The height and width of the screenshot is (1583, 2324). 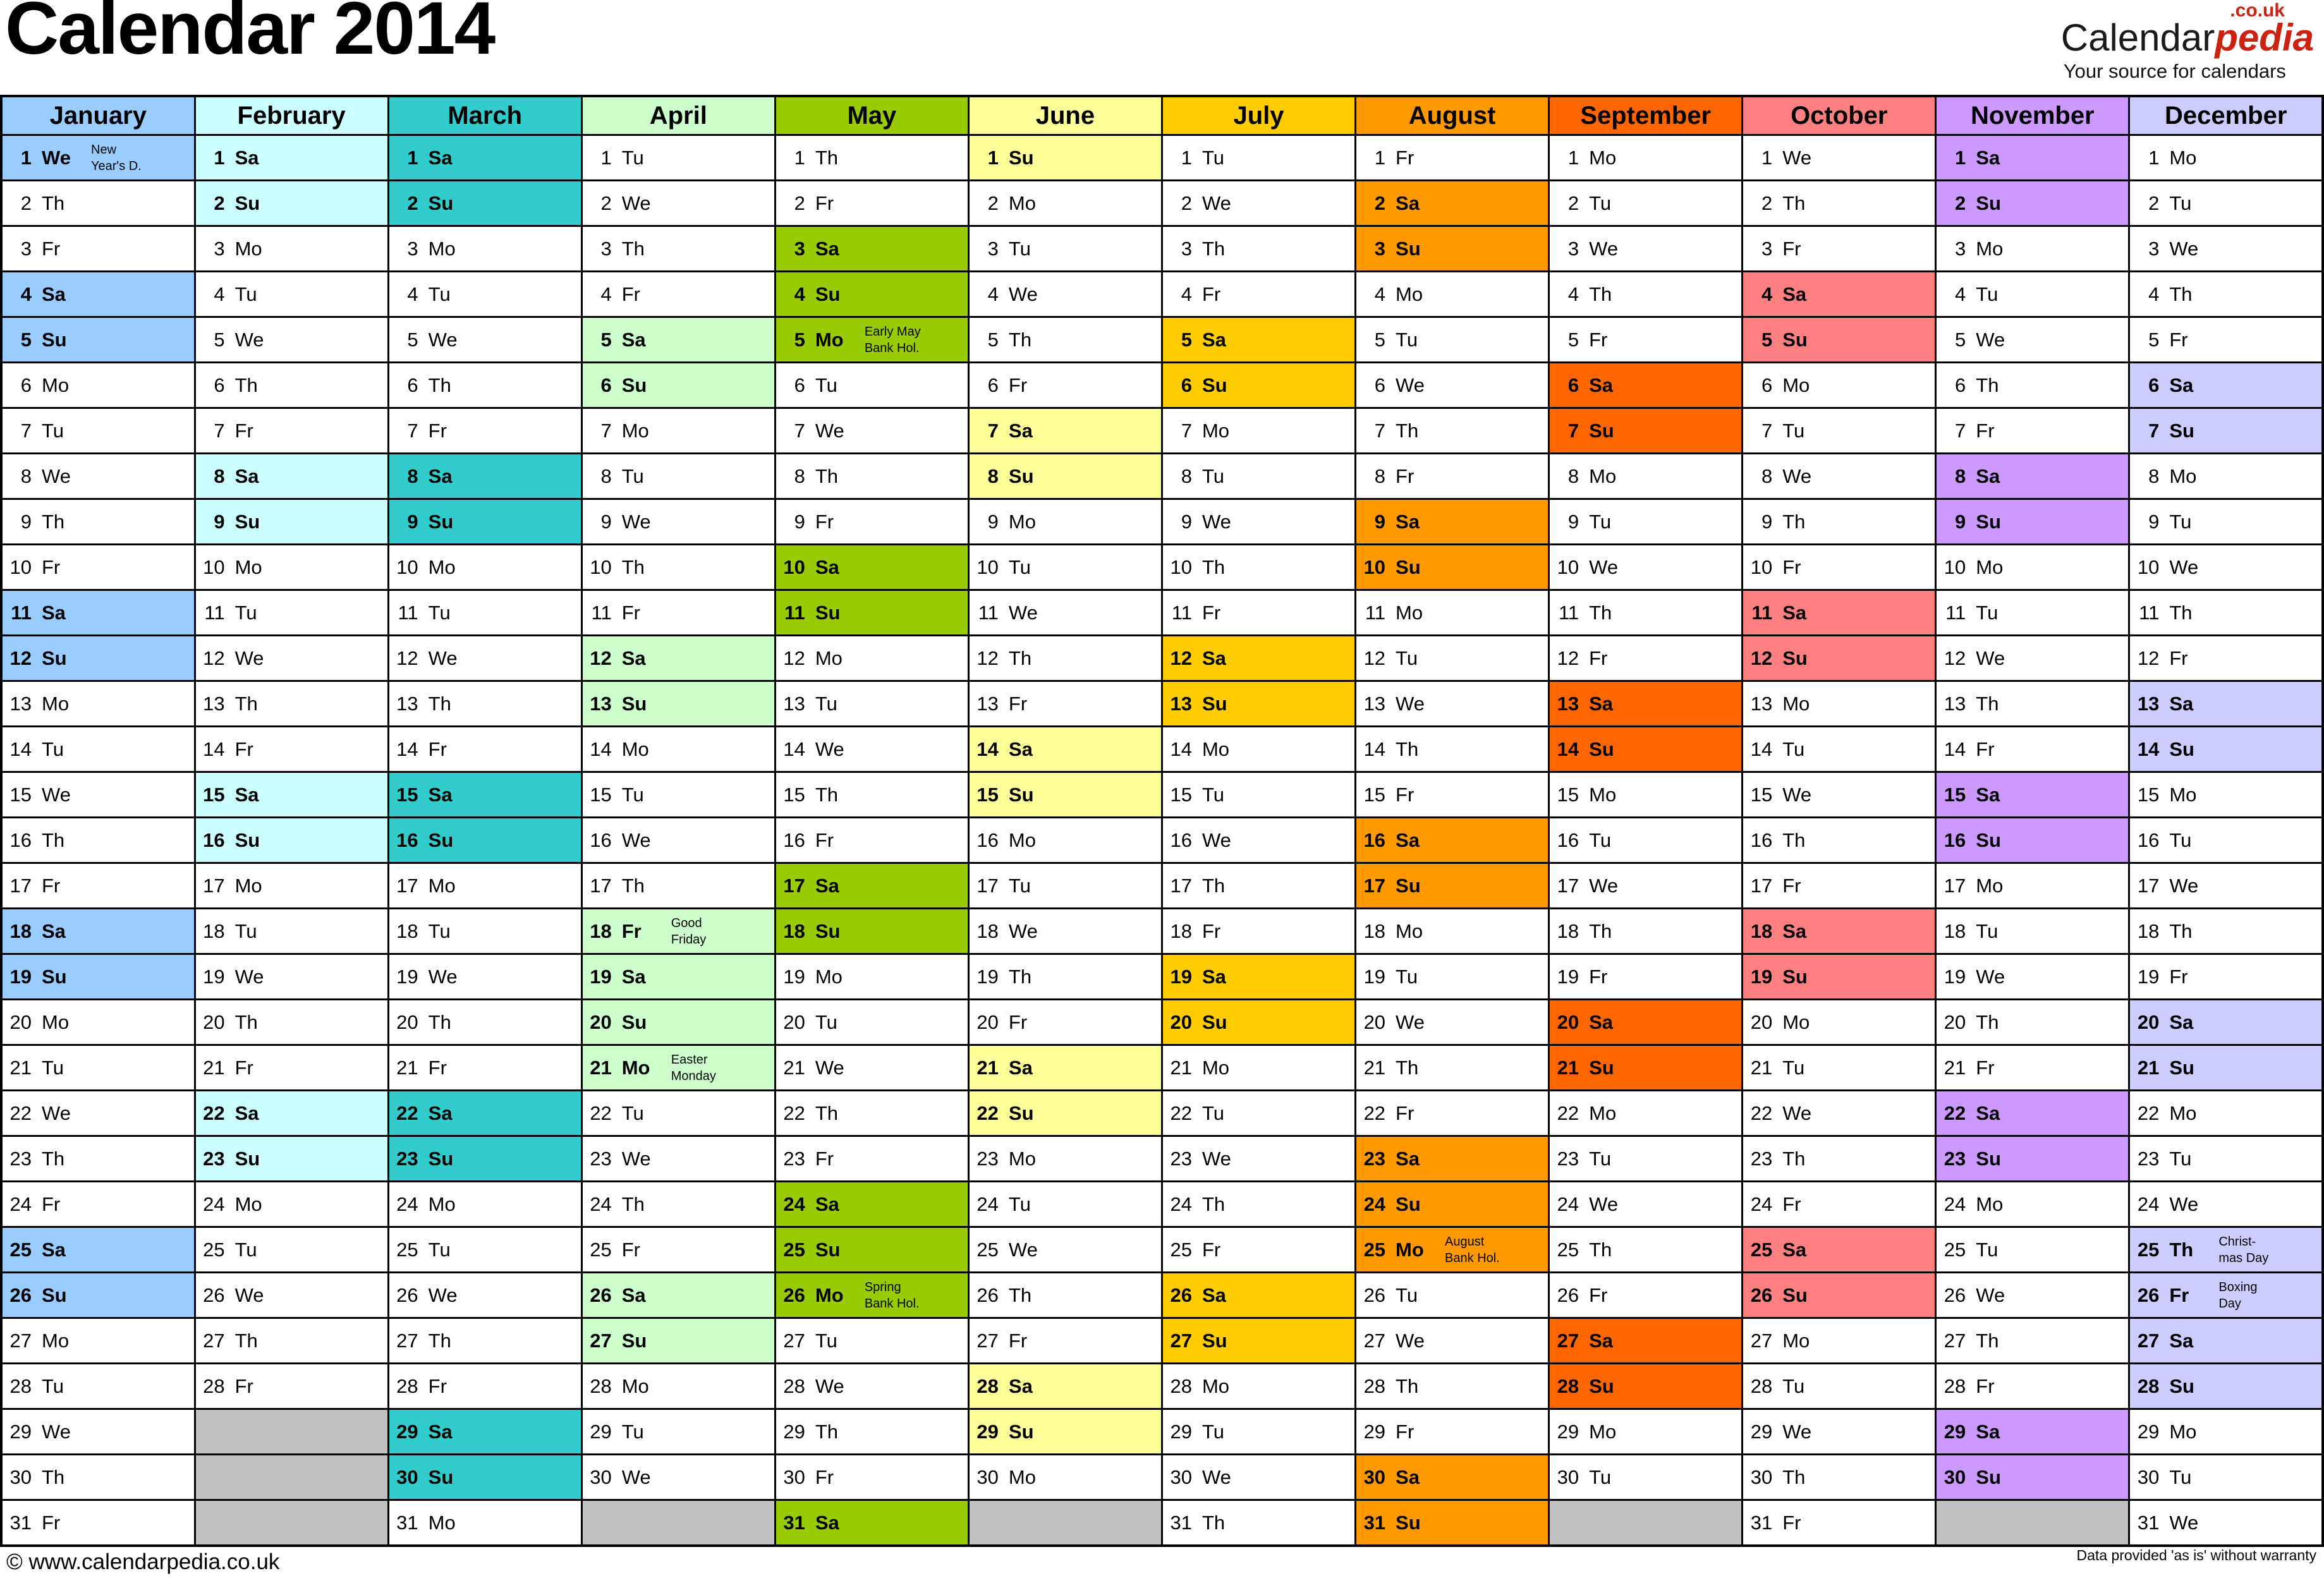 I want to click on day-cell-august-30: 30 Sa, so click(x=1452, y=1477).